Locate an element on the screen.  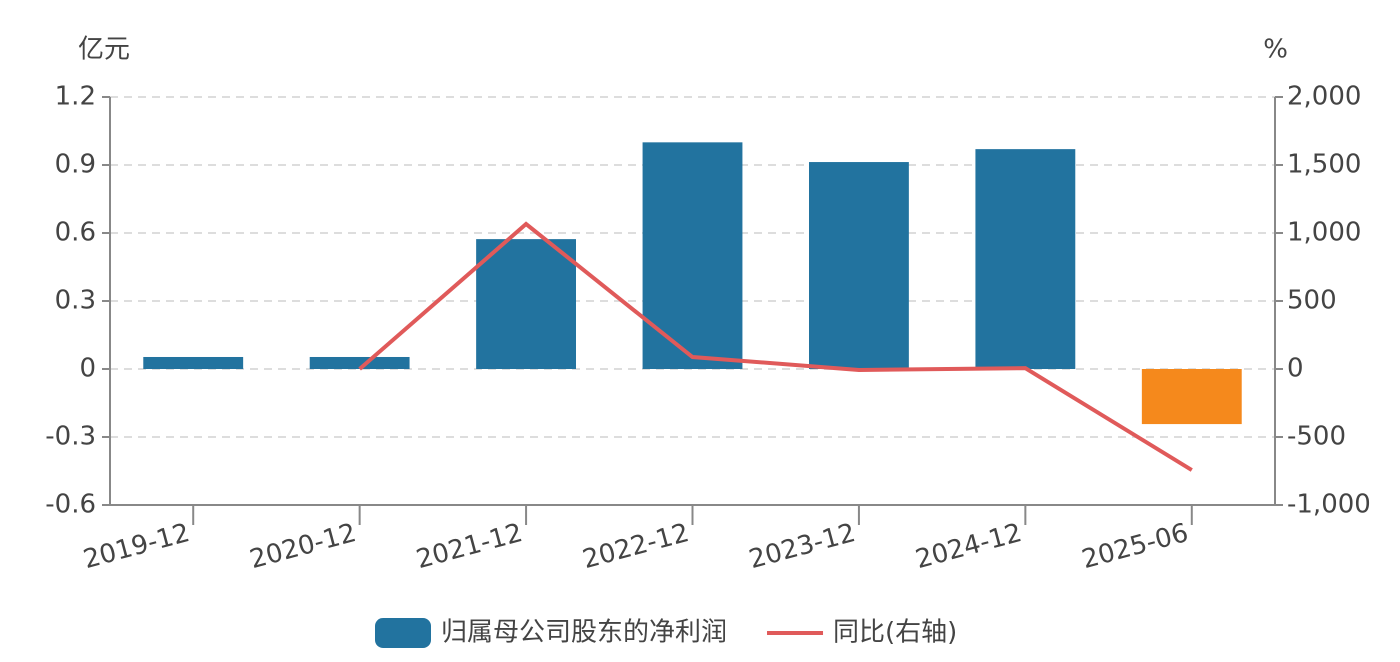
x-tick-label: 2021-12 is located at coordinates (469, 546).